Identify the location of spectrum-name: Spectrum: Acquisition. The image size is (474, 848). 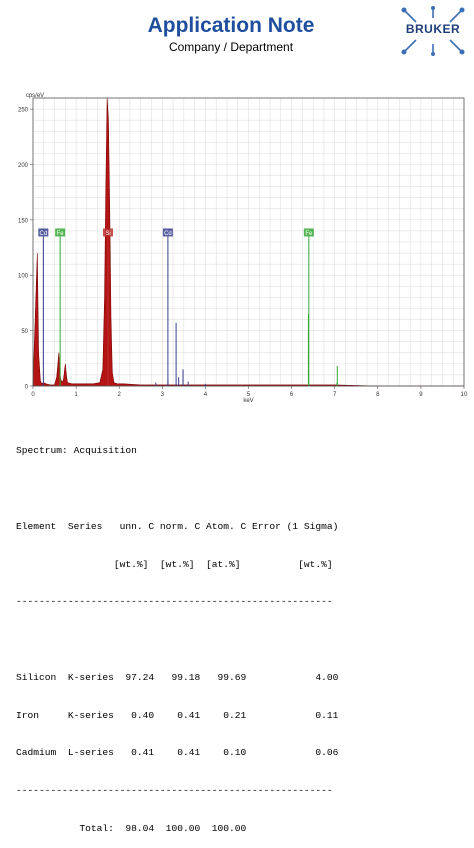
(76, 451).